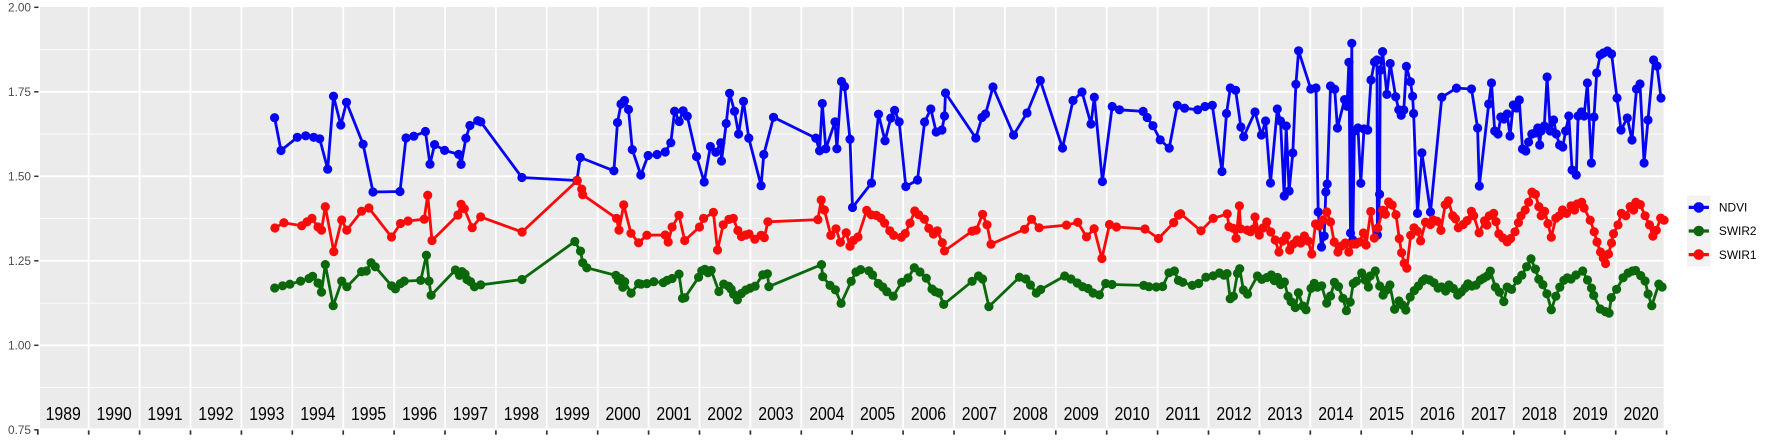  What do you see at coordinates (775, 414) in the screenshot?
I see `svg-text: 2003` at bounding box center [775, 414].